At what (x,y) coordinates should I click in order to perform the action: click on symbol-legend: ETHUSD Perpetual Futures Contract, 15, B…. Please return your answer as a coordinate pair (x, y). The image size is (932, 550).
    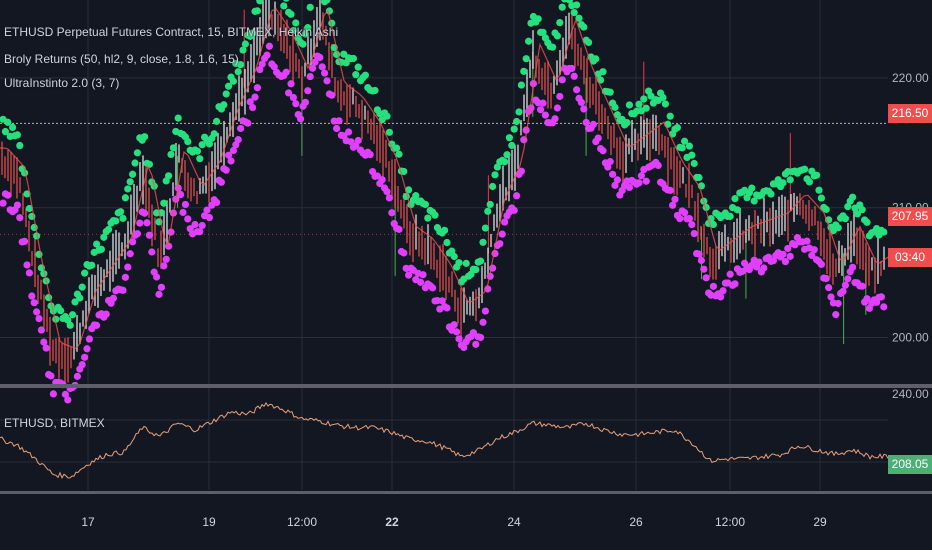
    Looking at the image, I should click on (171, 32).